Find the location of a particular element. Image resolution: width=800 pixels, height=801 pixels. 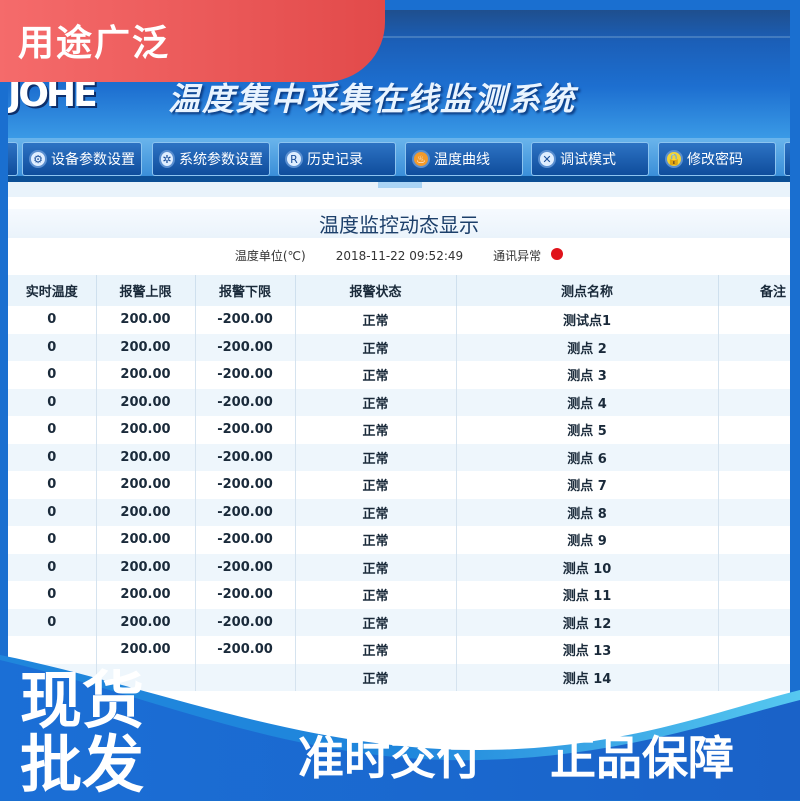

table-row: 200.00 -200.00 正常 测点 13 is located at coordinates (399, 650).